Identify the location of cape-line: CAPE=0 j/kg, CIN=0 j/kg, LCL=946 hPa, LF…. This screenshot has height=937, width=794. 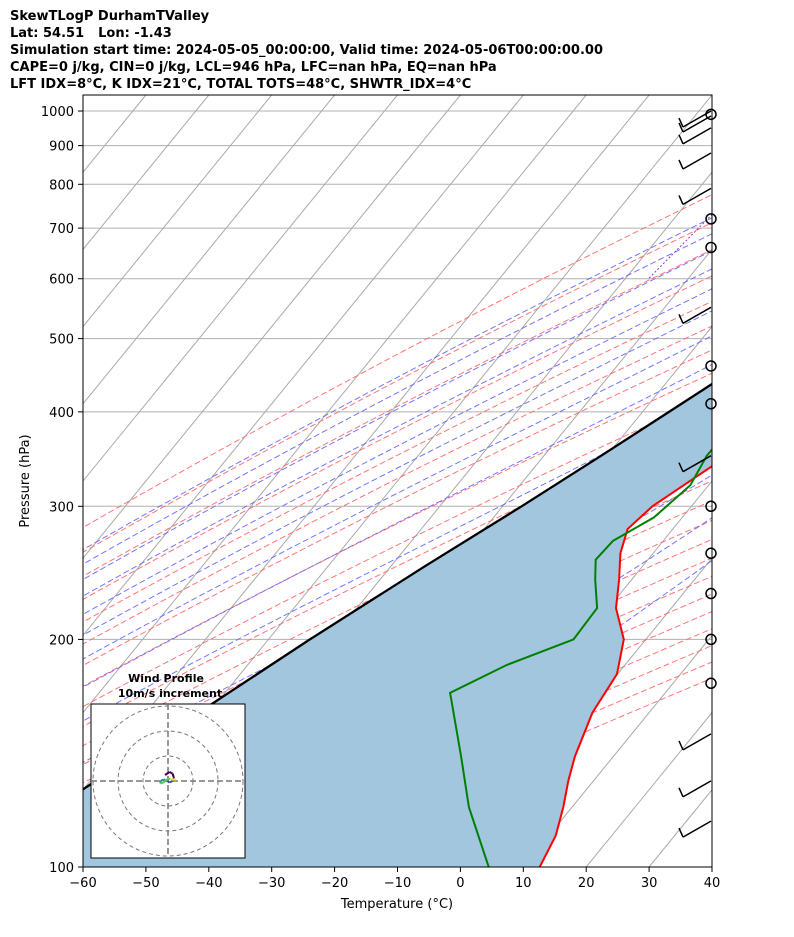
(253, 67).